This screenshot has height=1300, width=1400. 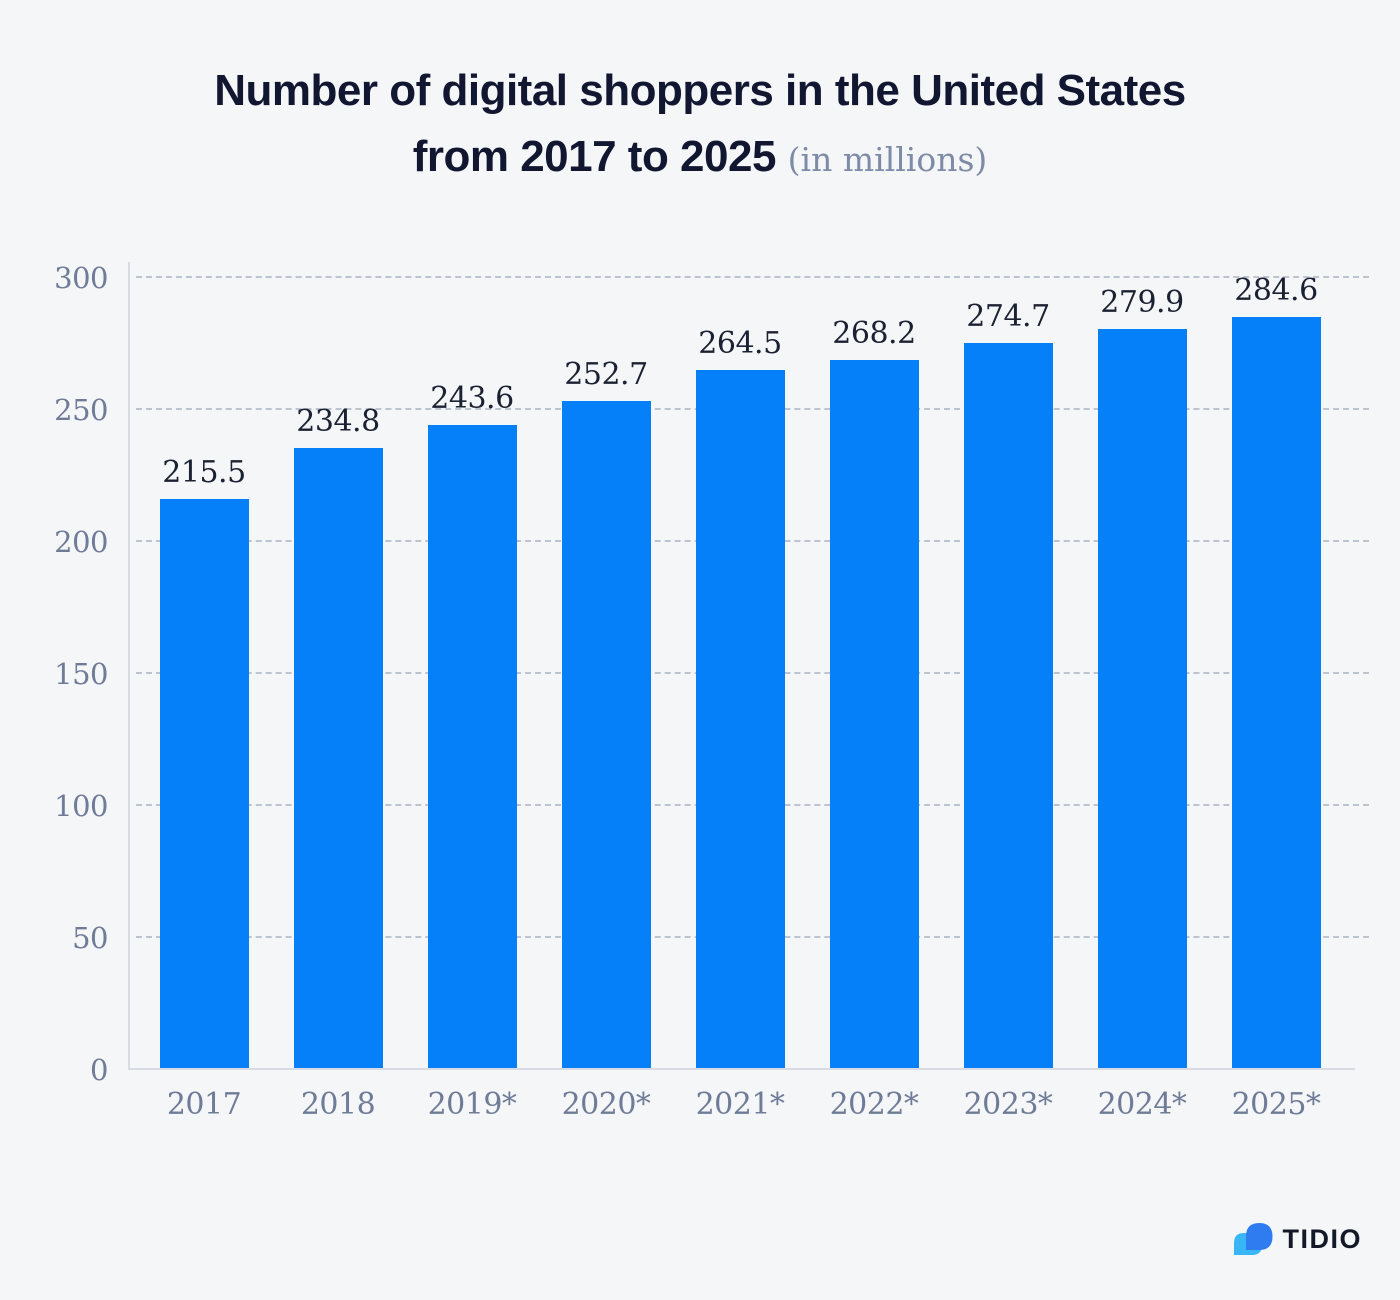 What do you see at coordinates (472, 1104) in the screenshot?
I see `x-tick-label: 2019*` at bounding box center [472, 1104].